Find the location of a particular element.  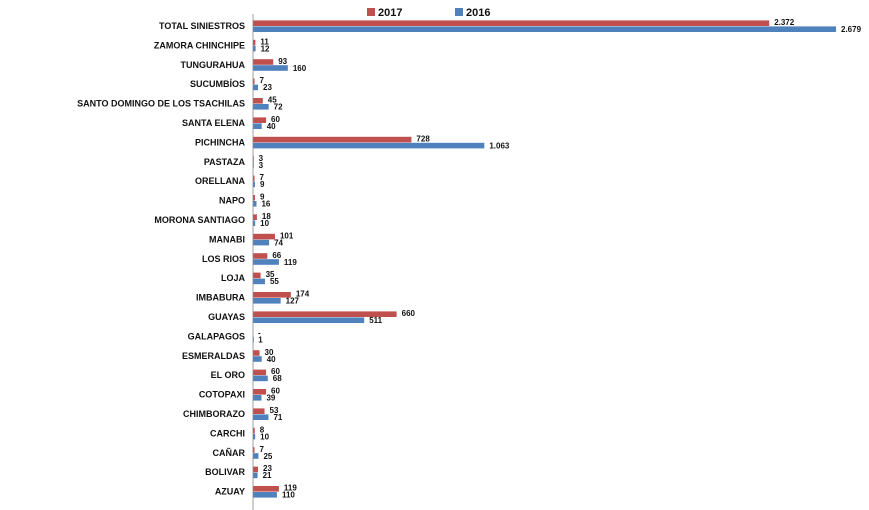

category-label: SANTA ELENA is located at coordinates (214, 123).